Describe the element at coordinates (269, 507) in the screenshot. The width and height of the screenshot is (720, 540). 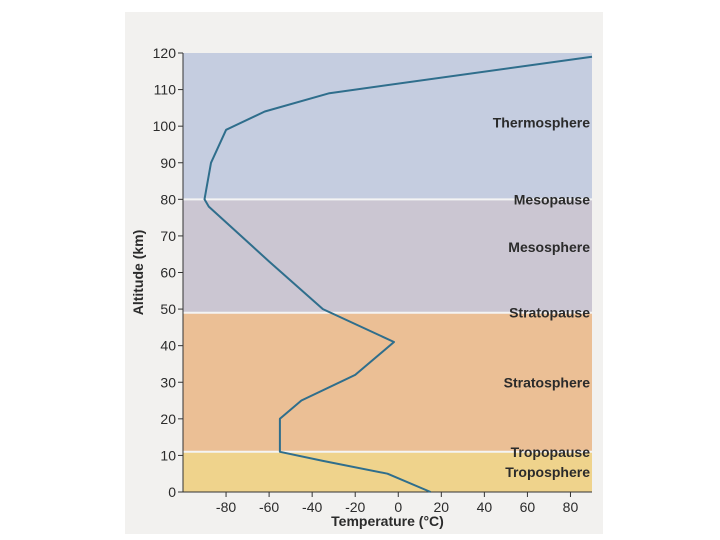
I see `x-tick-label: -60` at that location.